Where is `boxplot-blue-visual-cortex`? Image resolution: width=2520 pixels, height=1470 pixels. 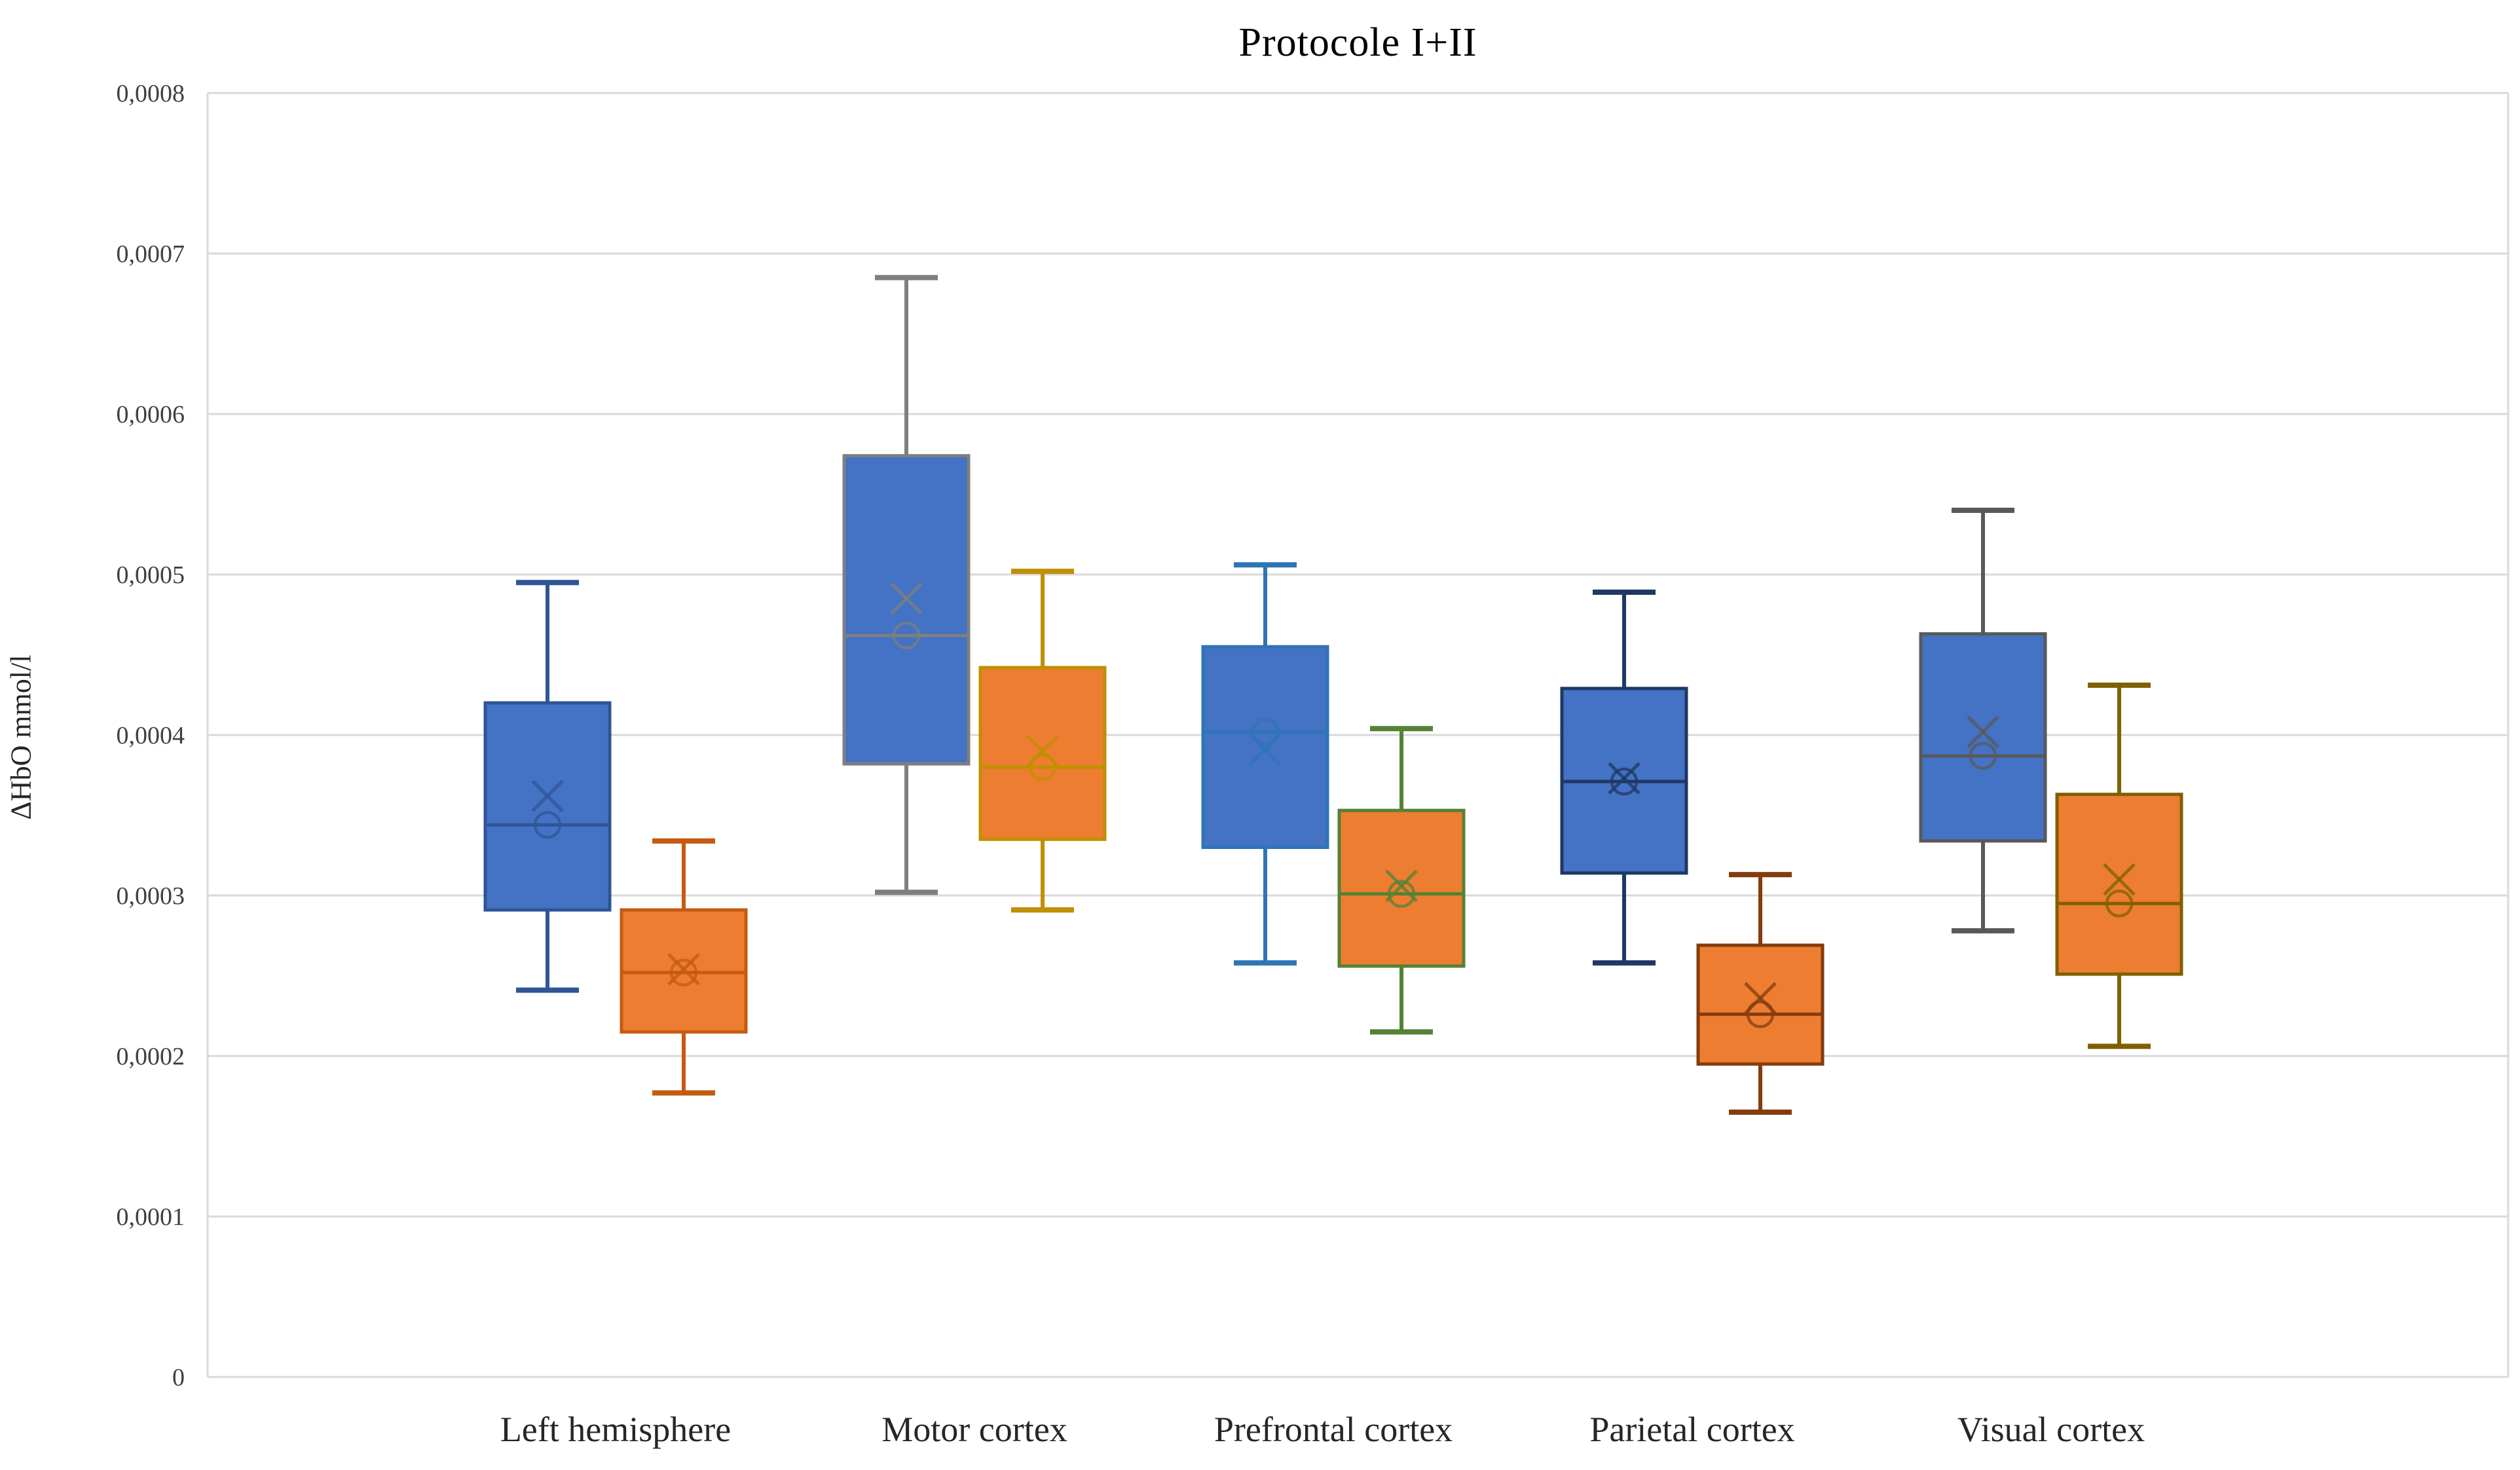
boxplot-blue-visual-cortex is located at coordinates (1983, 720).